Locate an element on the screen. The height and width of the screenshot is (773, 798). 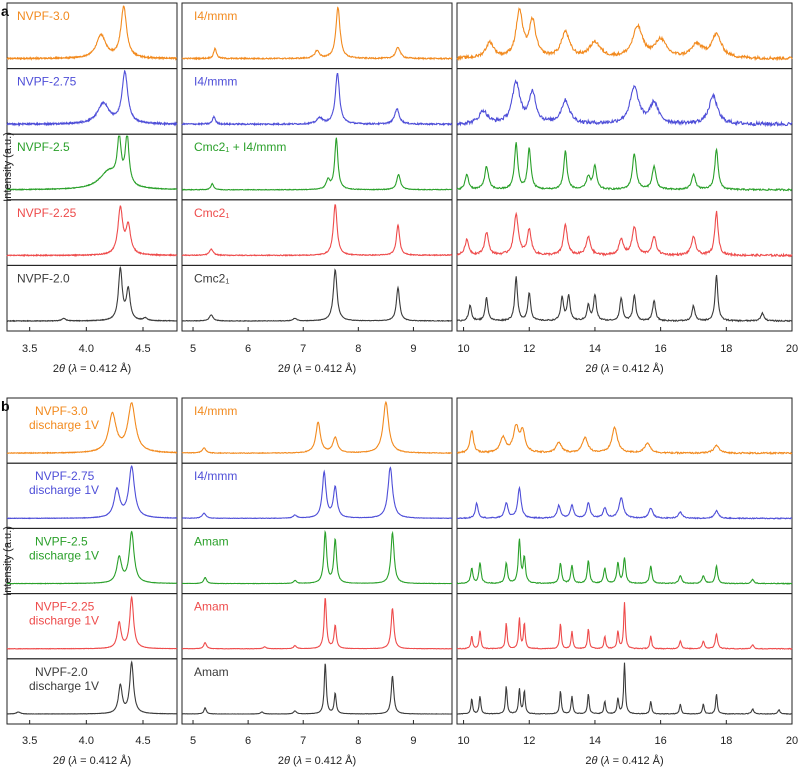
series-label: NVPF-2.75 is located at coordinates (47, 82).